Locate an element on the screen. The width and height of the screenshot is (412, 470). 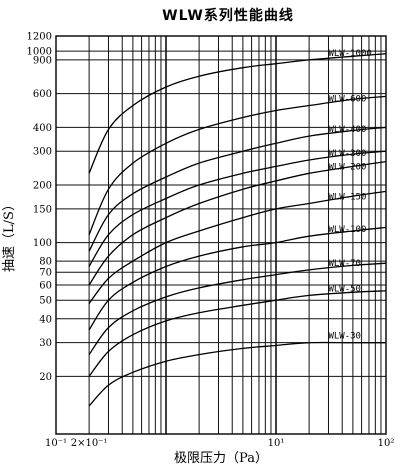
y-tick-label: 50 is located at coordinates (45, 301).